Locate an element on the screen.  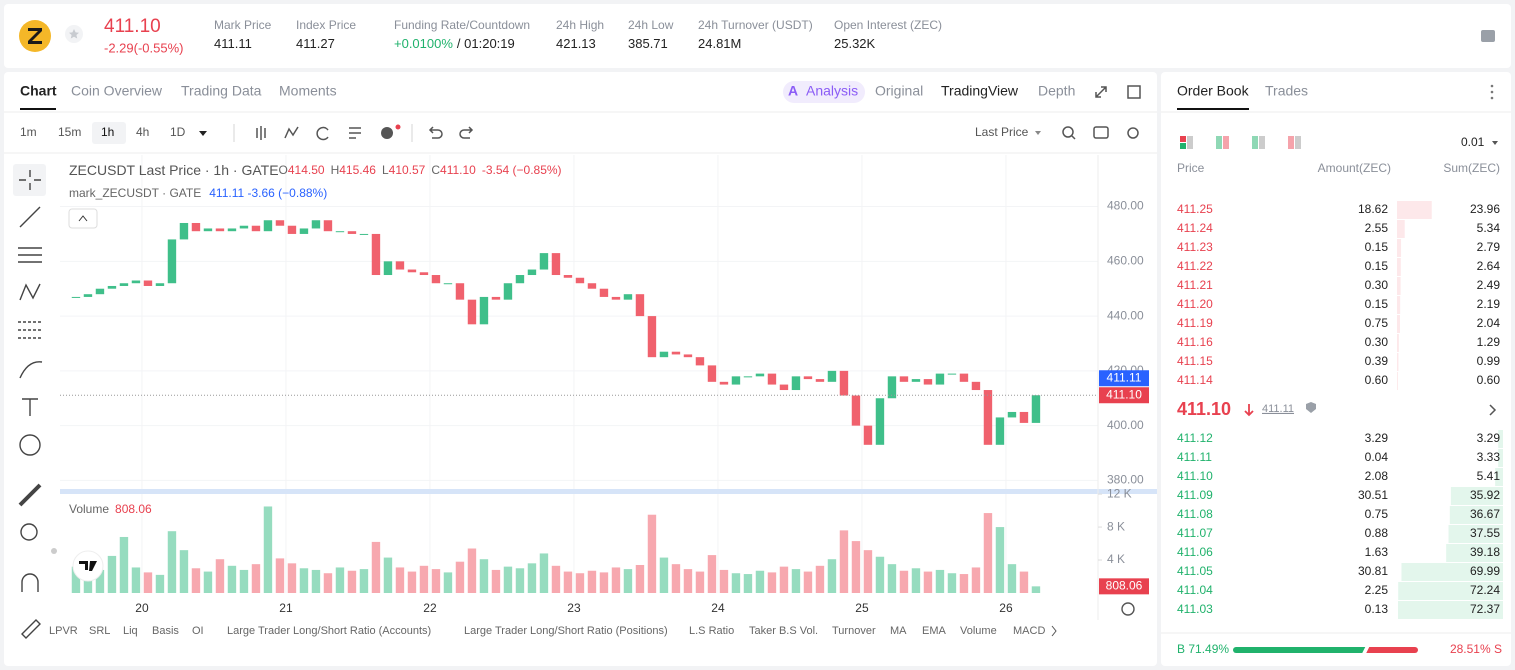
book-price: 411.06 is located at coordinates (1195, 552).